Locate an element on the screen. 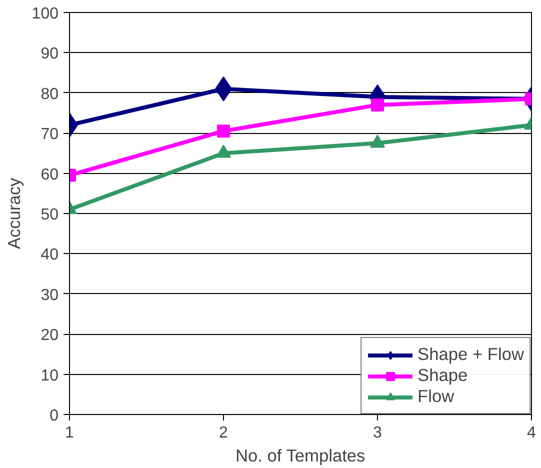 The height and width of the screenshot is (468, 541). y-tick-label: 20 is located at coordinates (49, 335).